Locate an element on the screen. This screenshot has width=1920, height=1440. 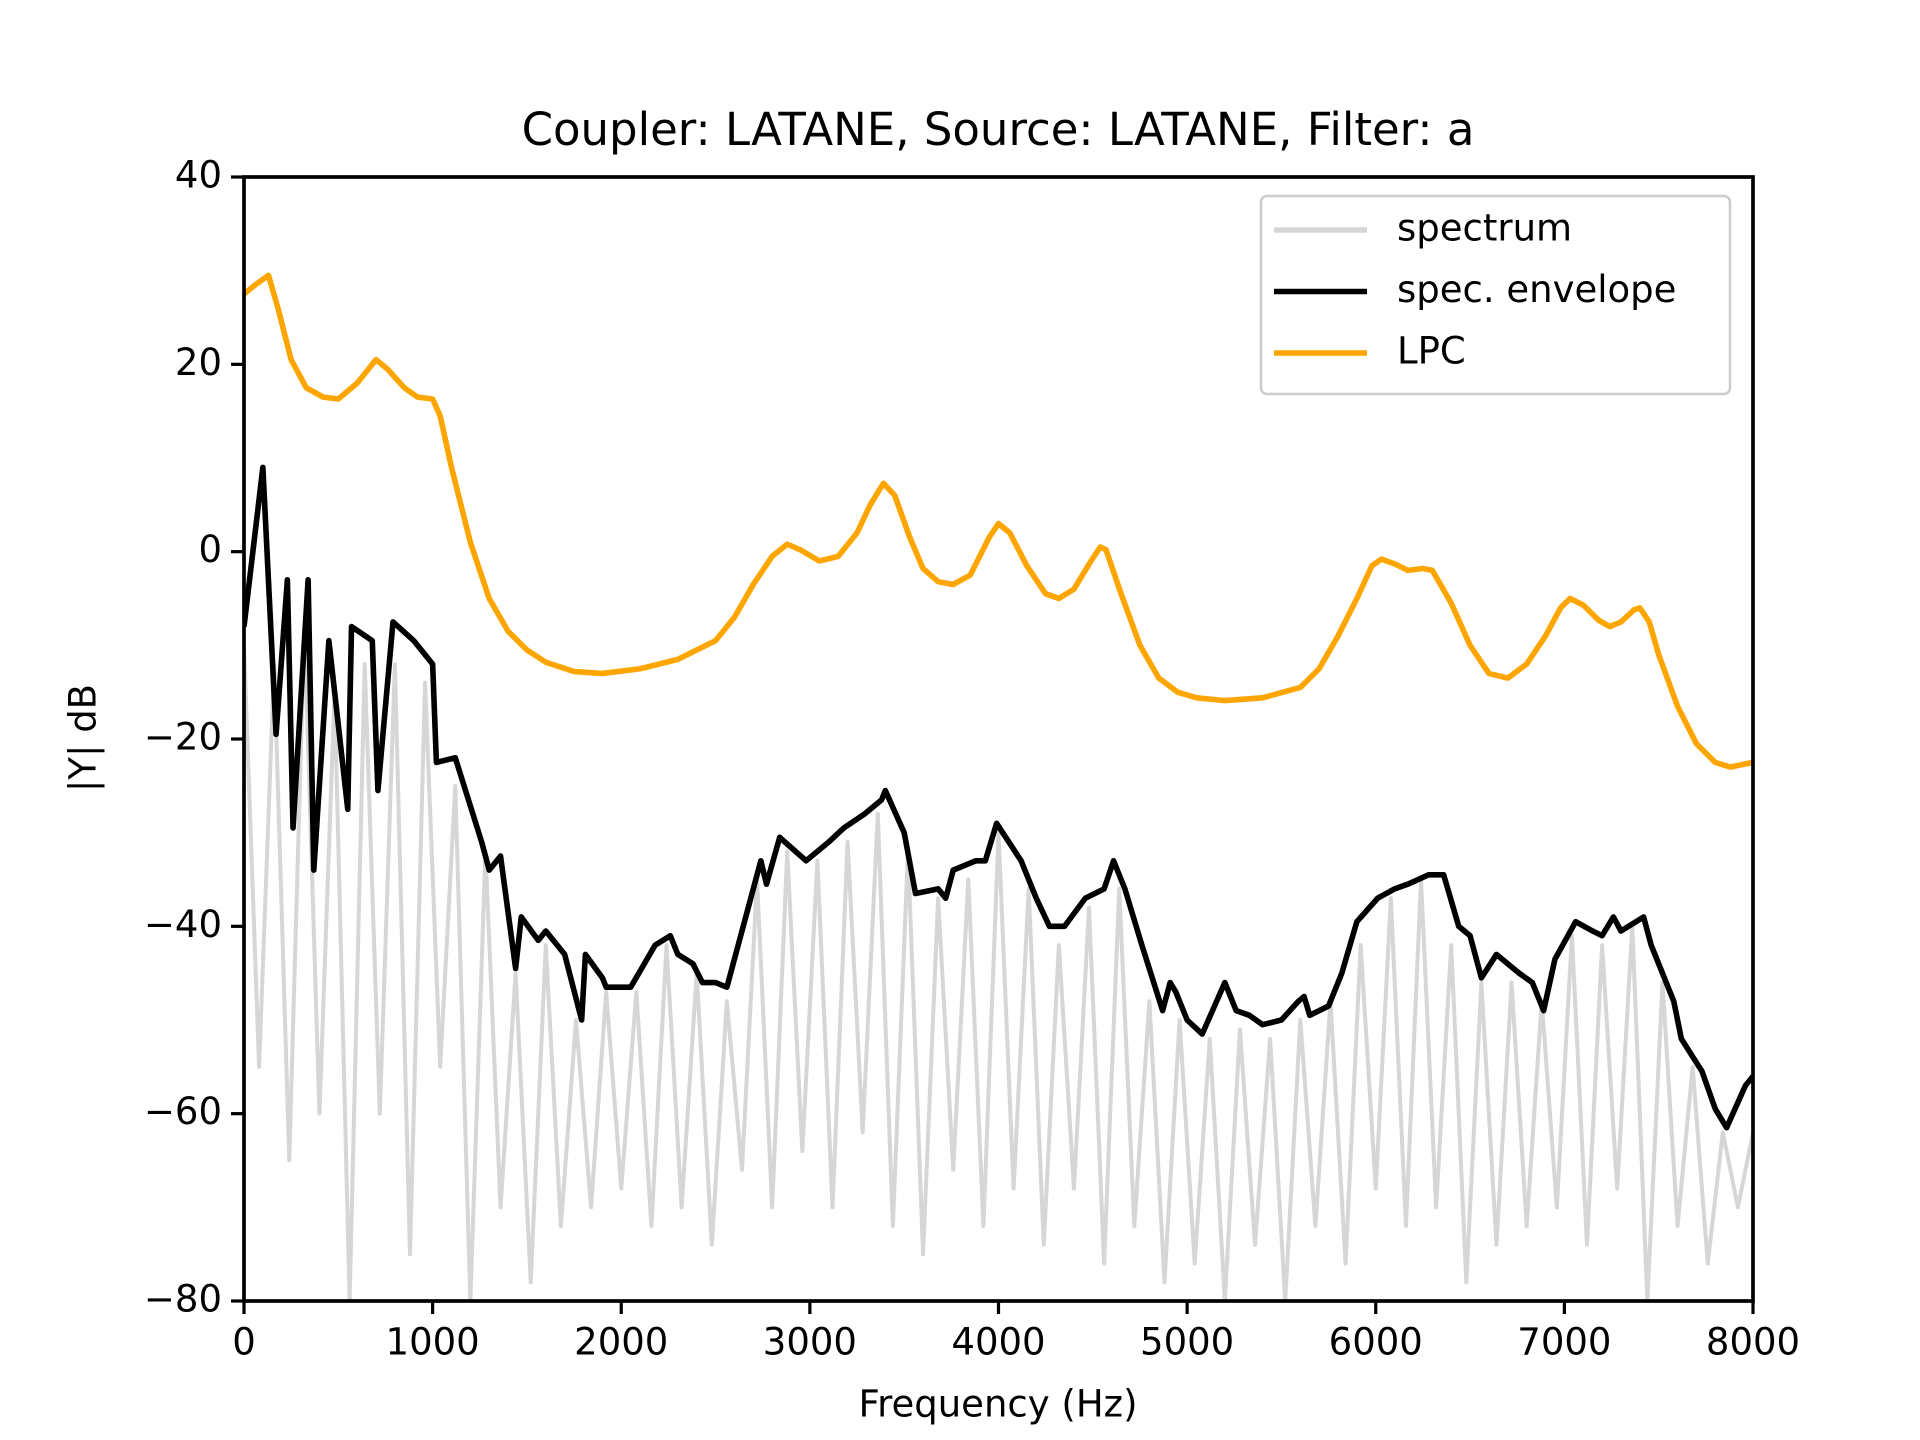
y-tick-label: −40 is located at coordinates (183, 924).